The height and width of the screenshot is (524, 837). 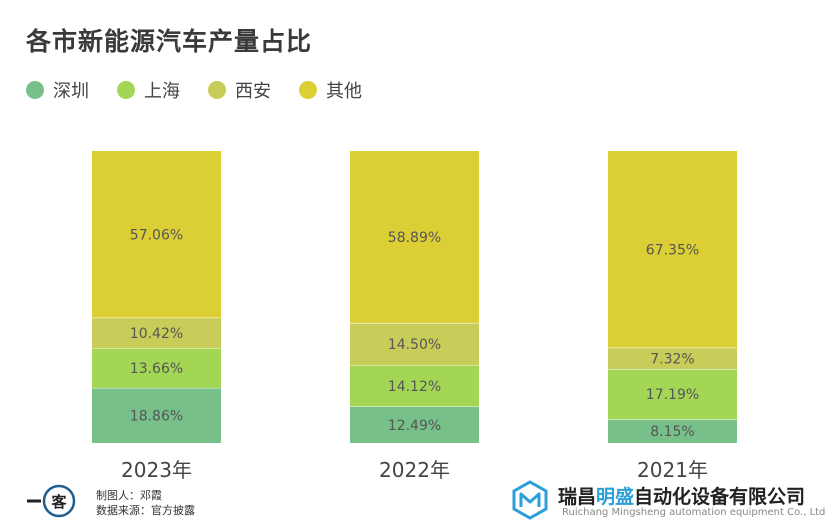 I want to click on yike-logo: 客, so click(x=51, y=501).